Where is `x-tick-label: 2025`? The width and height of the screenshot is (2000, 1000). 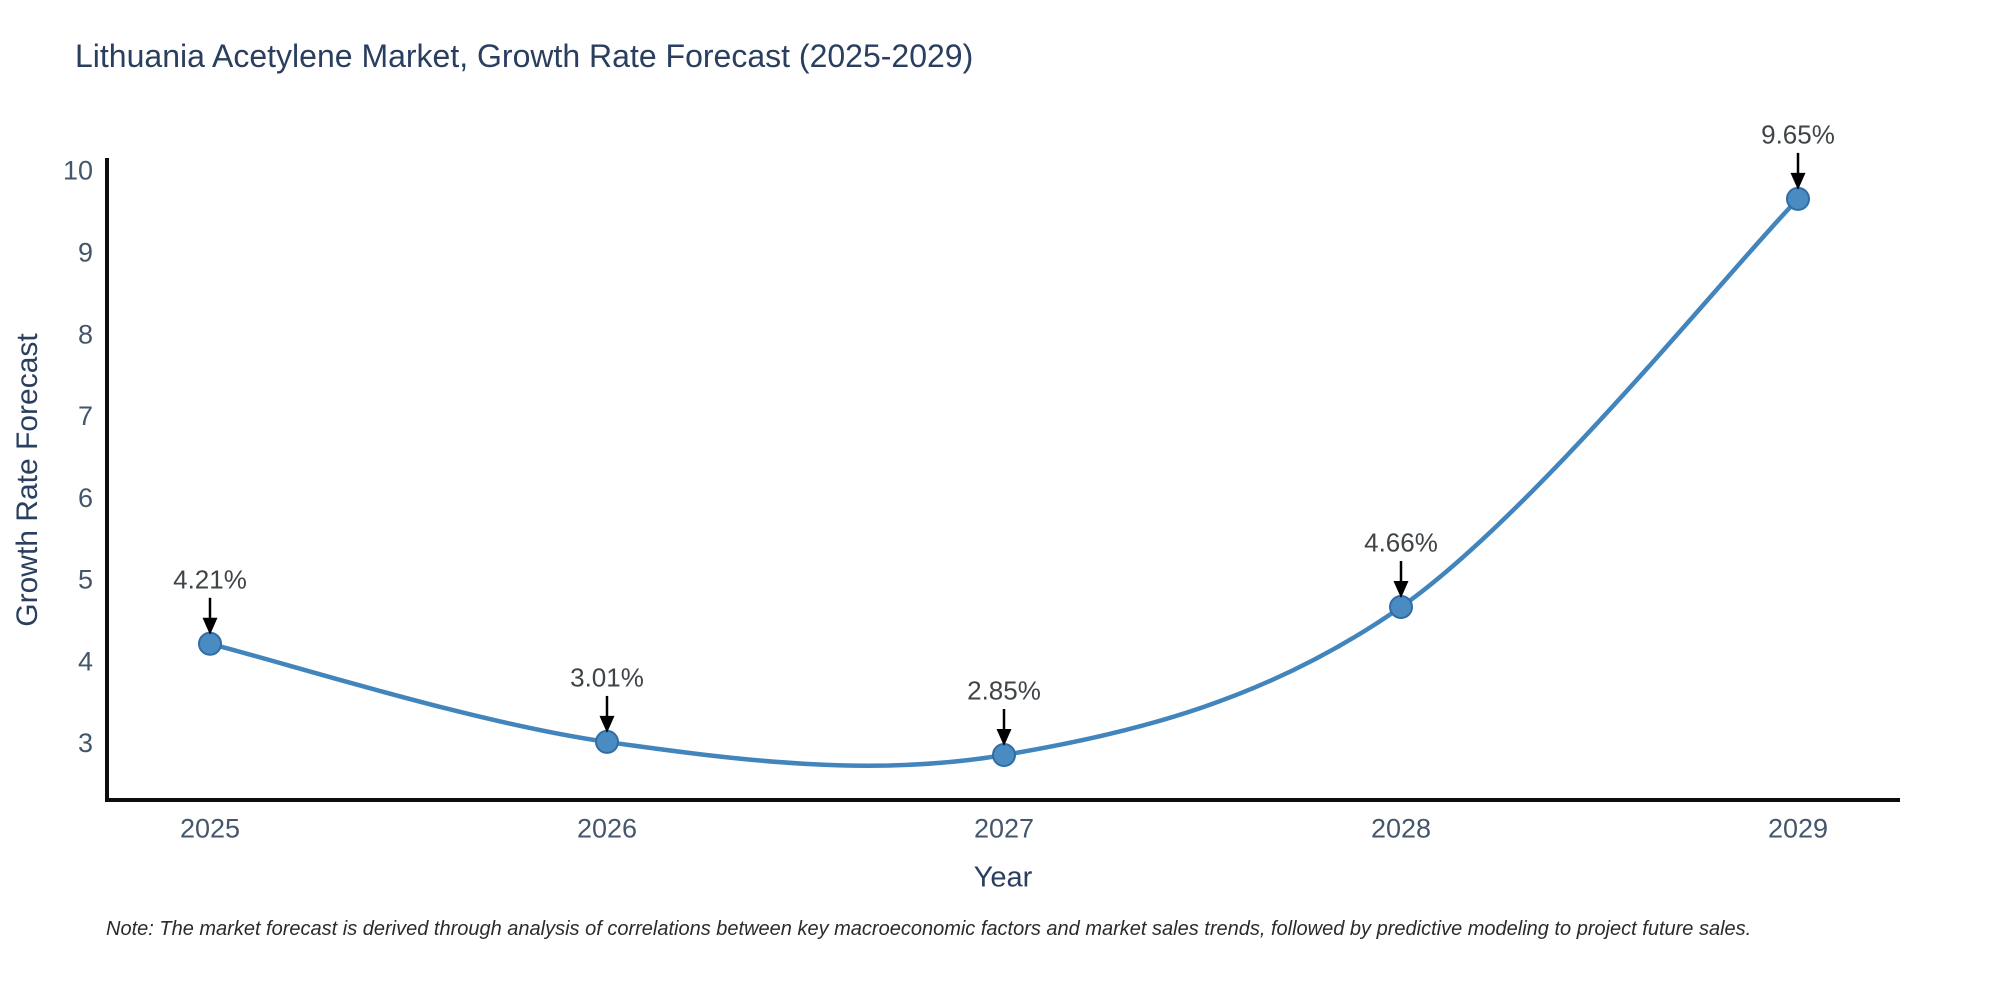 x-tick-label: 2025 is located at coordinates (210, 828).